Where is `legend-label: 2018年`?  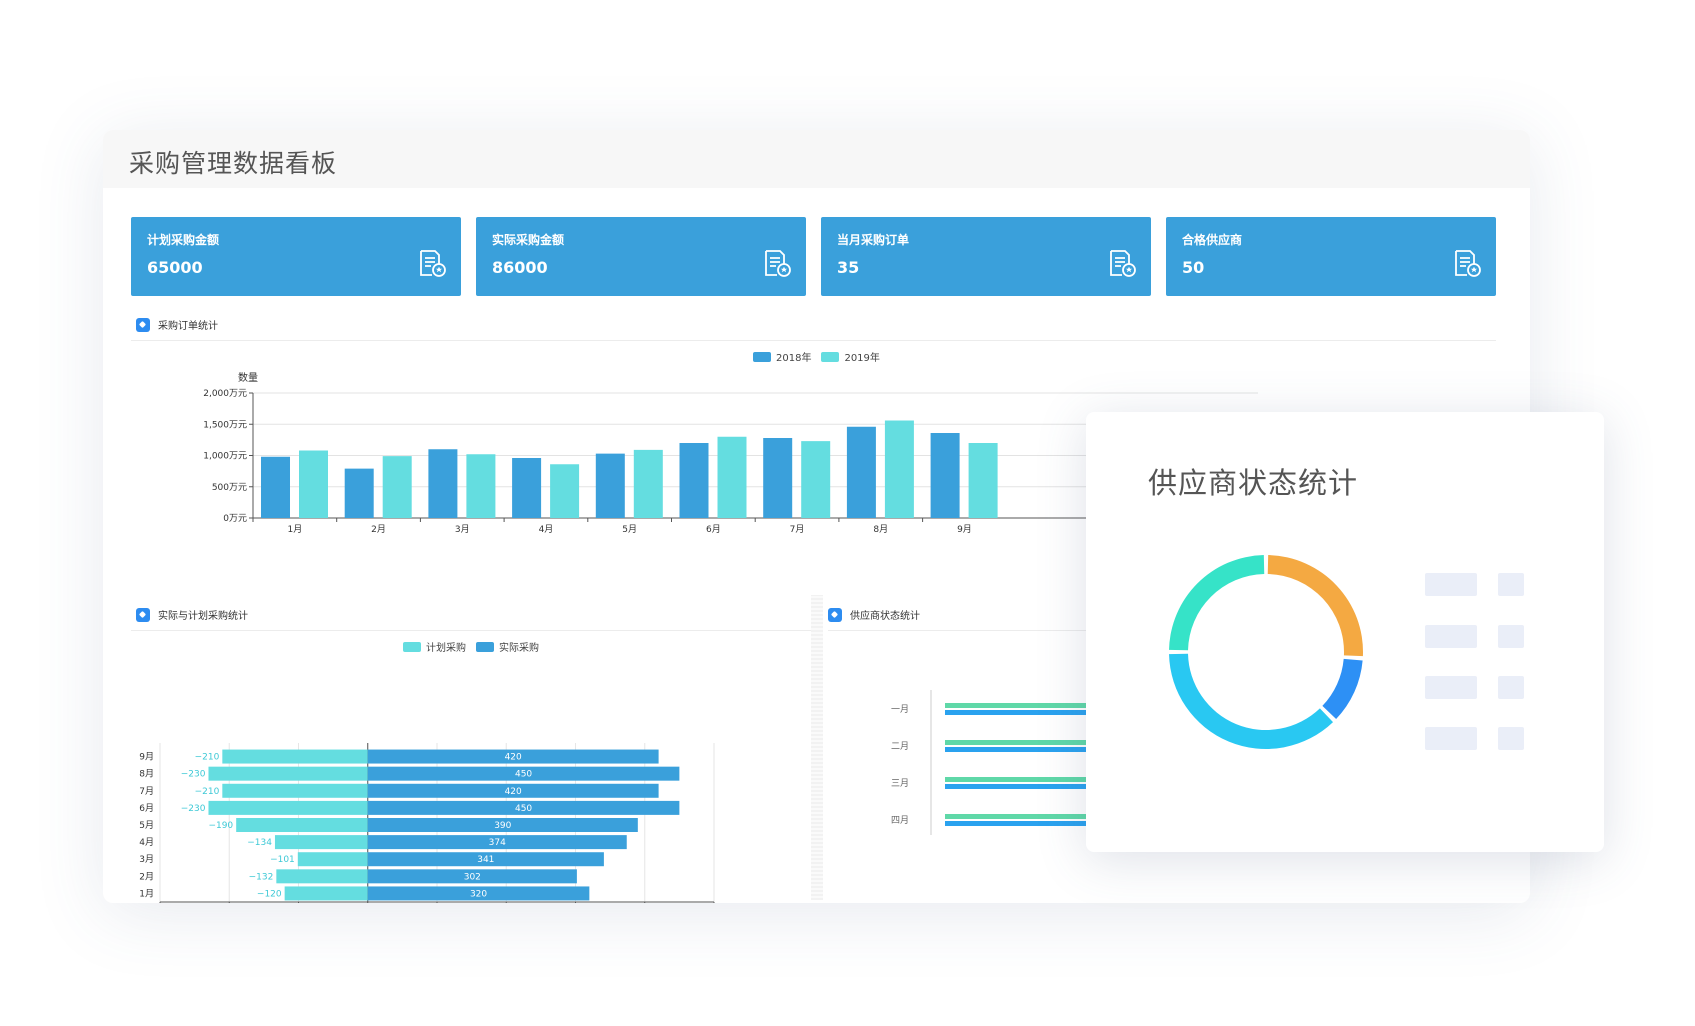 legend-label: 2018年 is located at coordinates (794, 358).